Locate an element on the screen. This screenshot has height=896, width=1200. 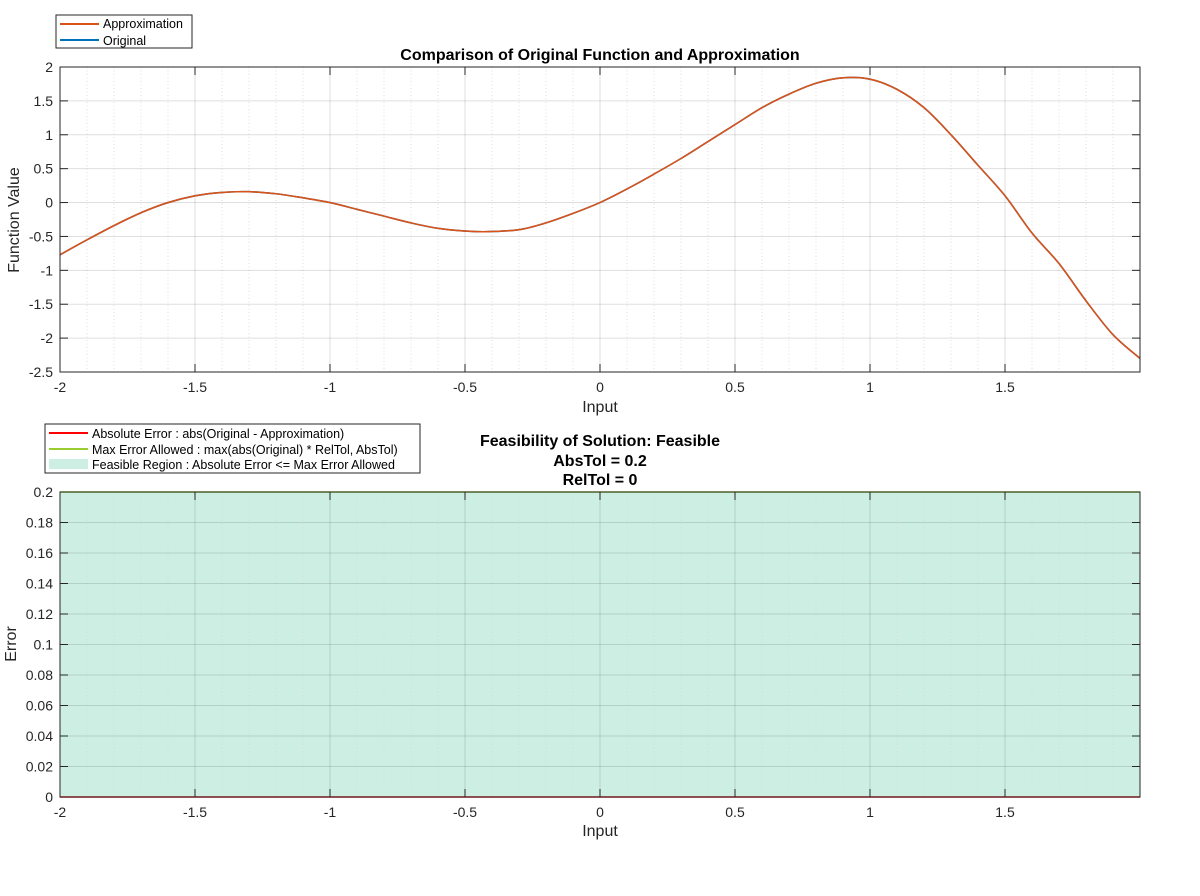
top-legend-box is located at coordinates (124, 31).